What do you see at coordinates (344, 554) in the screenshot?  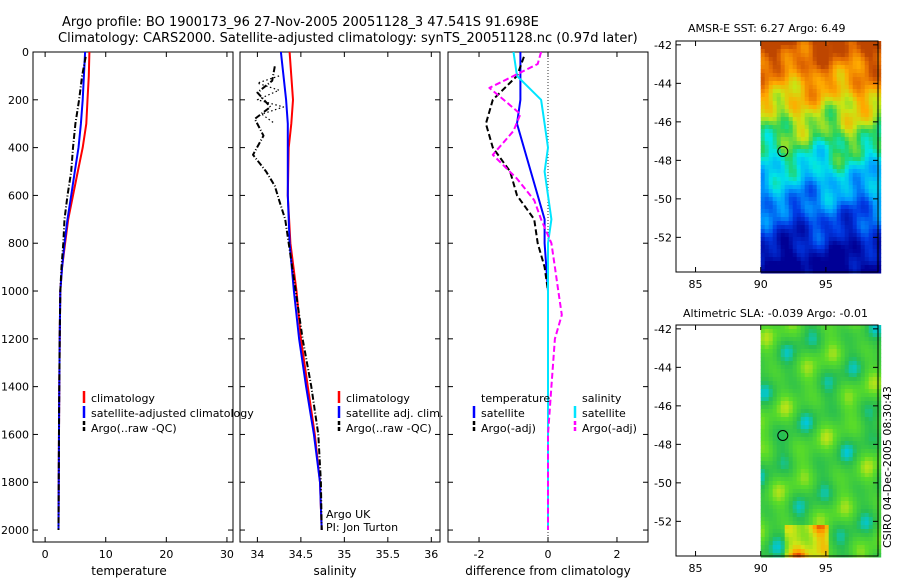 I see `x-tick-label: 35` at bounding box center [344, 554].